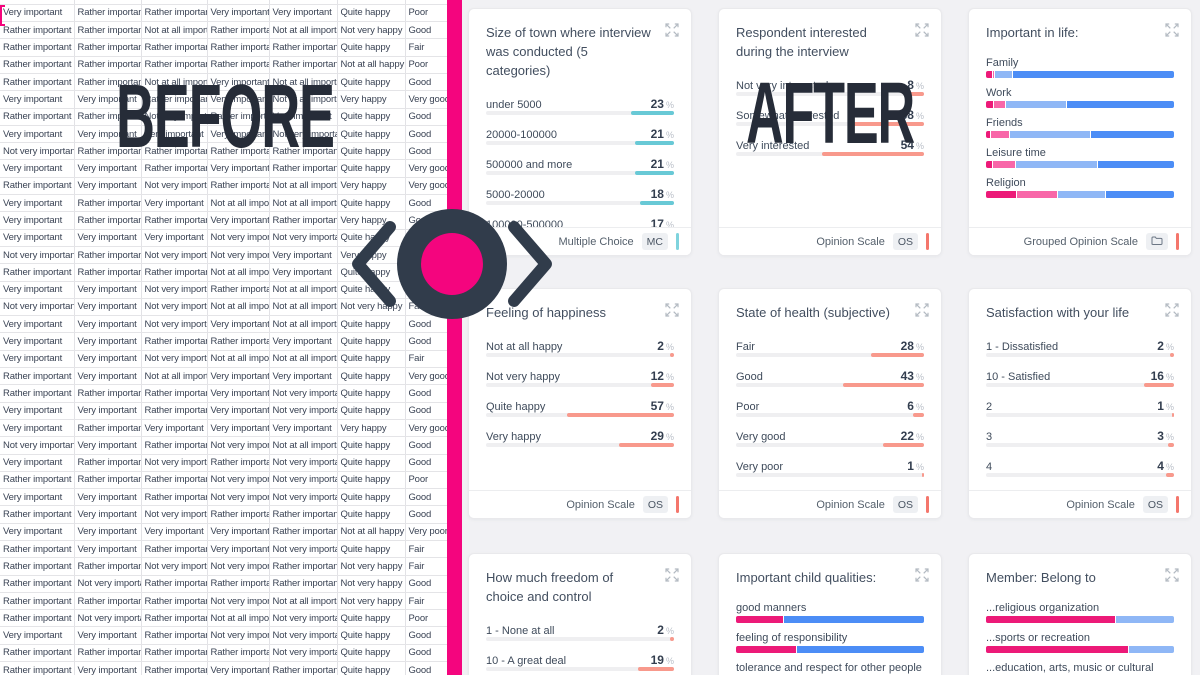 The width and height of the screenshot is (1200, 675). I want to click on table-cell: Very poor, so click(426, 532).